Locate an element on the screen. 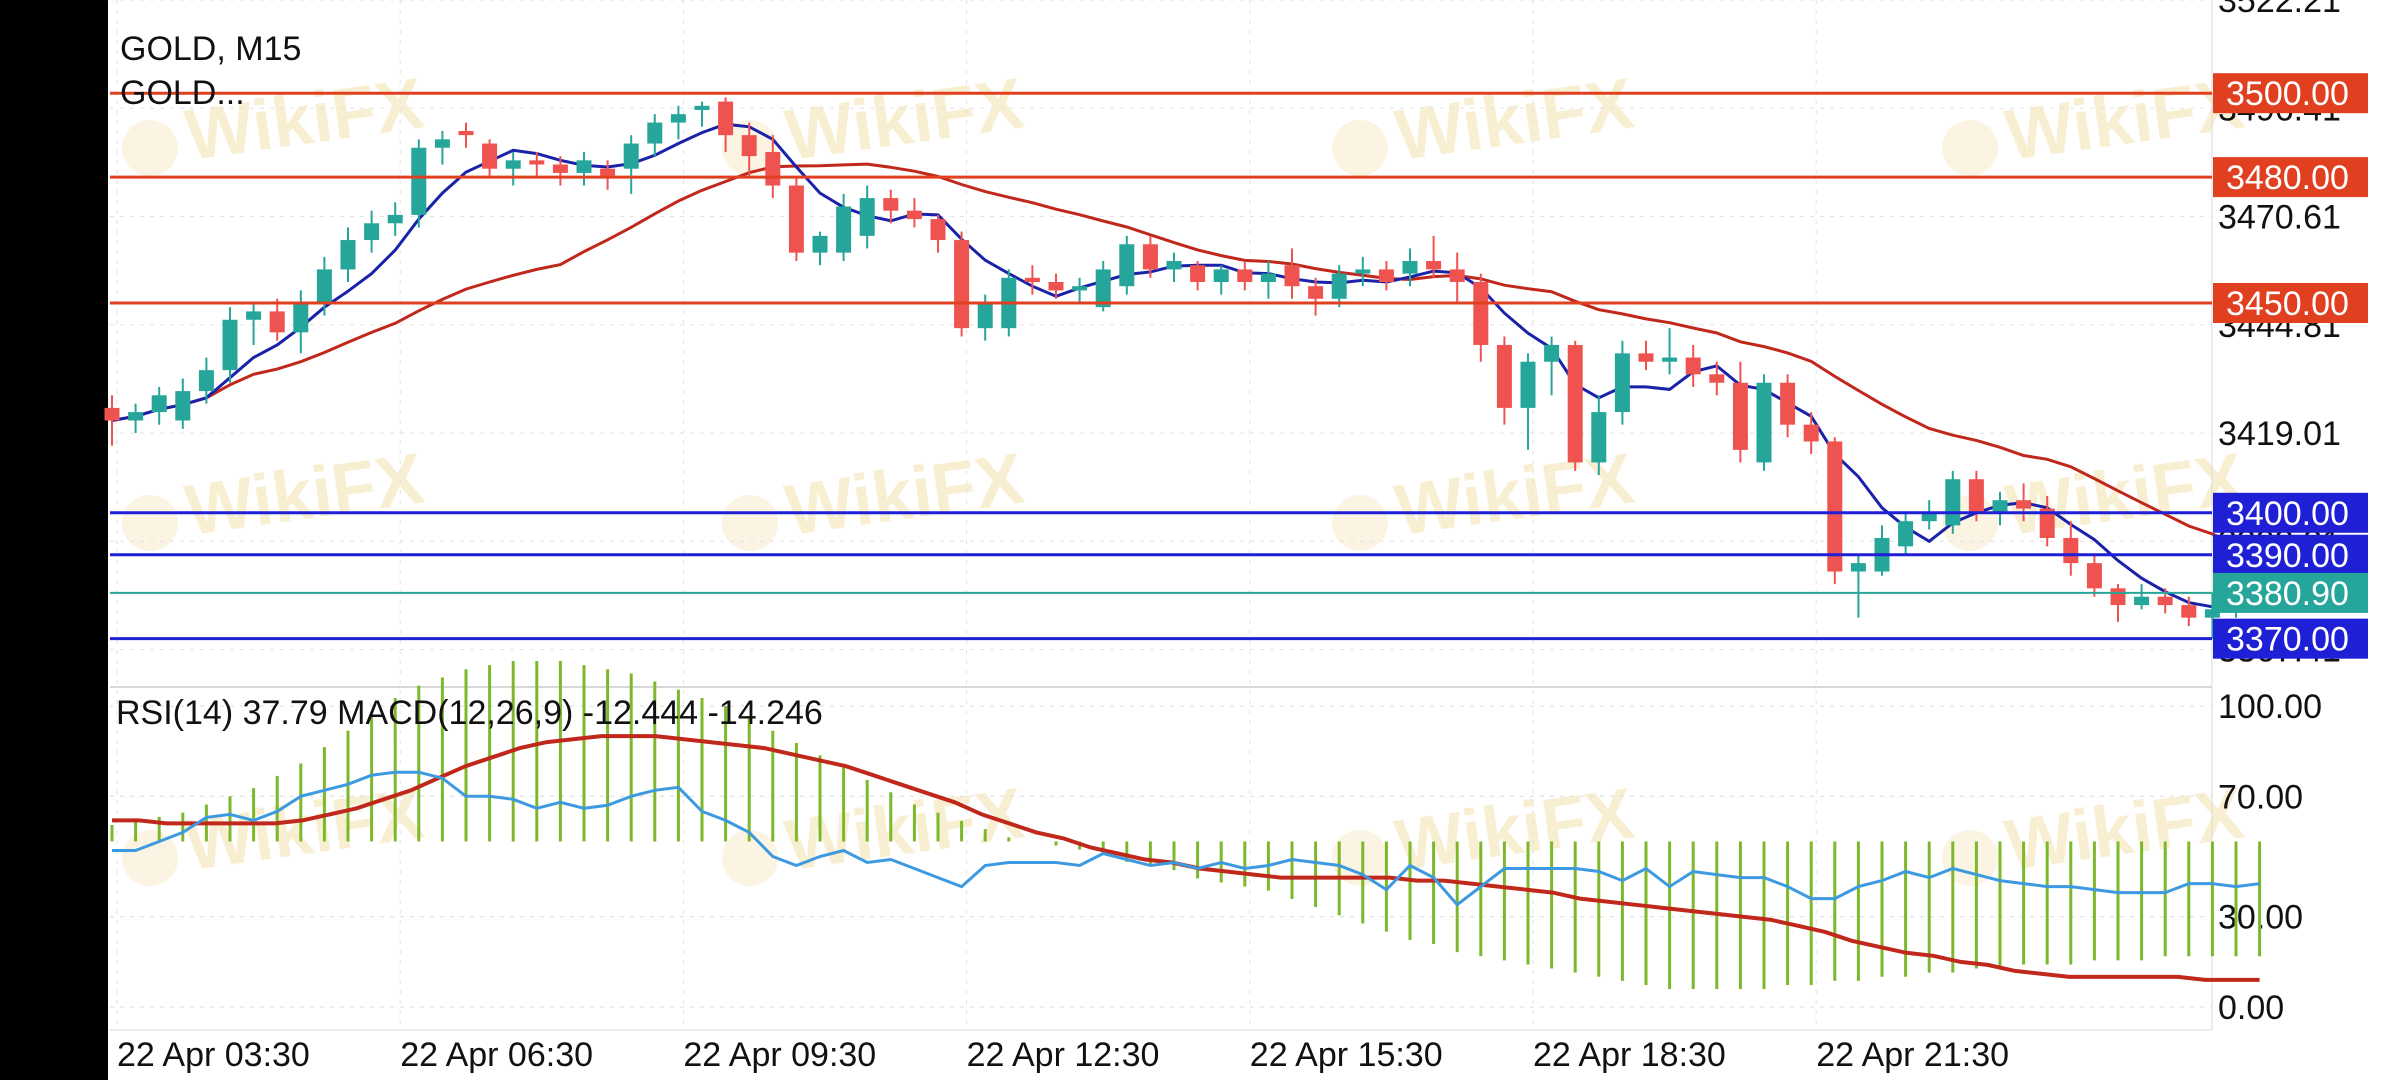 The image size is (2400, 1080). symbol-timeframe-label: GOLD, M15 is located at coordinates (211, 49).